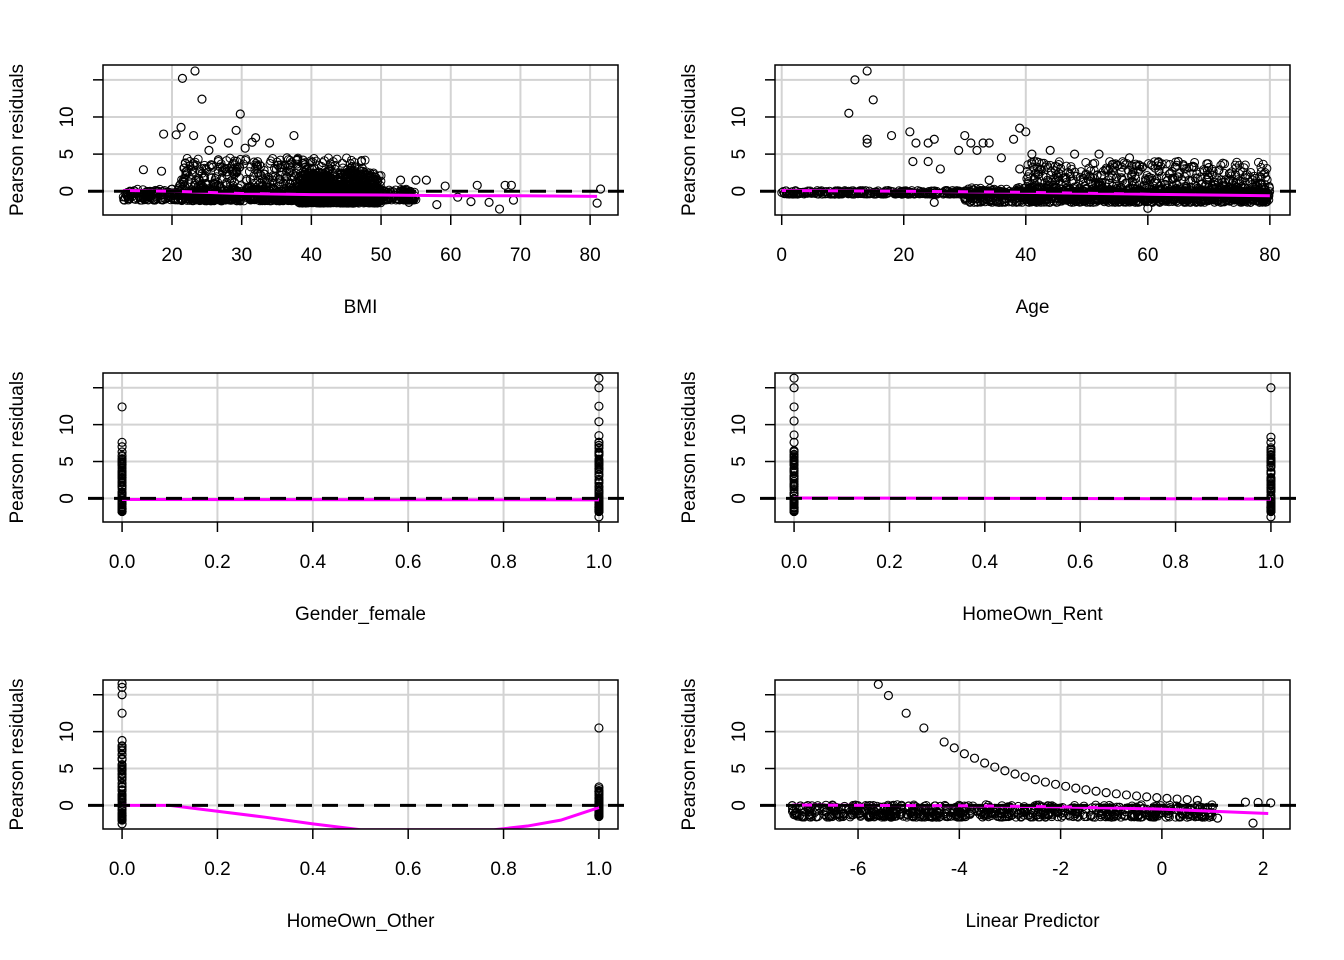 This screenshot has height=960, width=1344. Describe the element at coordinates (361, 307) in the screenshot. I see `x-axis-title: BMI` at that location.